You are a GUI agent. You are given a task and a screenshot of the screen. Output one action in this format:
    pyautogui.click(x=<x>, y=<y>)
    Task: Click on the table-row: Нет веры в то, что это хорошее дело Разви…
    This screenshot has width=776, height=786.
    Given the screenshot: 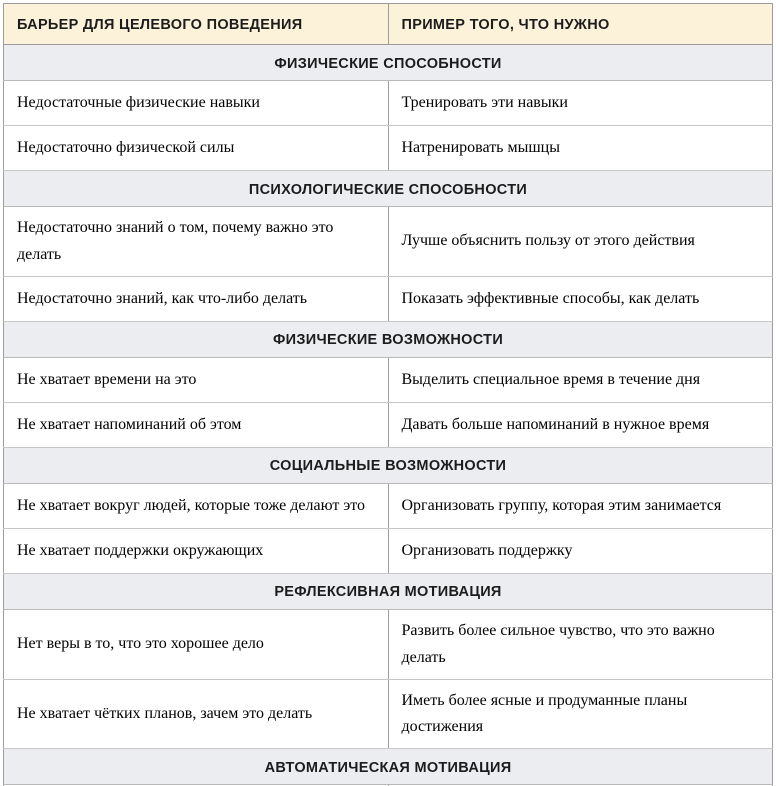 What is the action you would take?
    pyautogui.click(x=388, y=644)
    